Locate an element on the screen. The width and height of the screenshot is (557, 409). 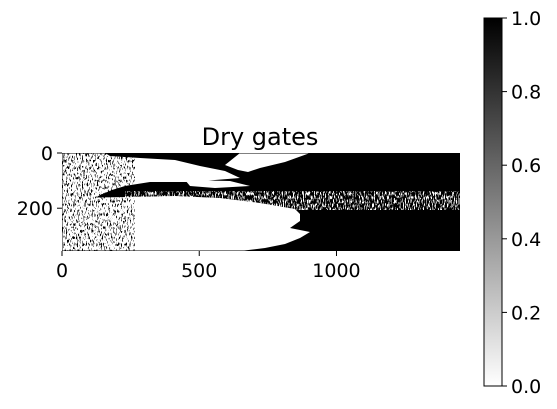
x-axis: 0 500 1000 is located at coordinates (208, 266).